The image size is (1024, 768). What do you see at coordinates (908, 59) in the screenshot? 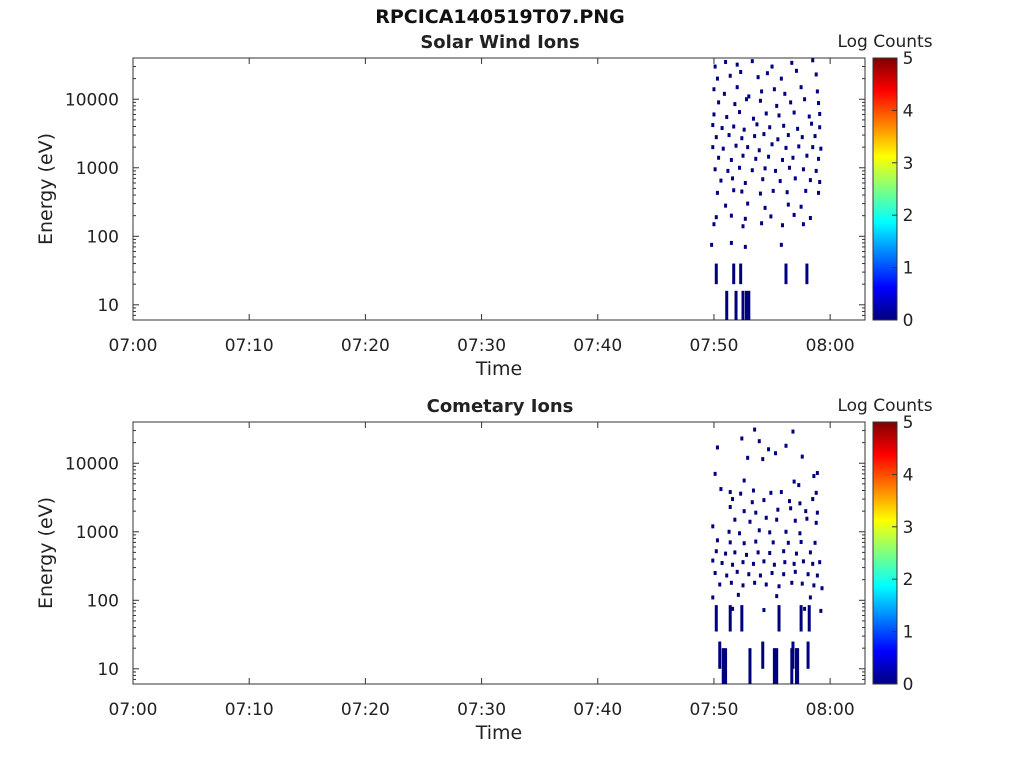
I see `colorbar-tick-label: 5` at bounding box center [908, 59].